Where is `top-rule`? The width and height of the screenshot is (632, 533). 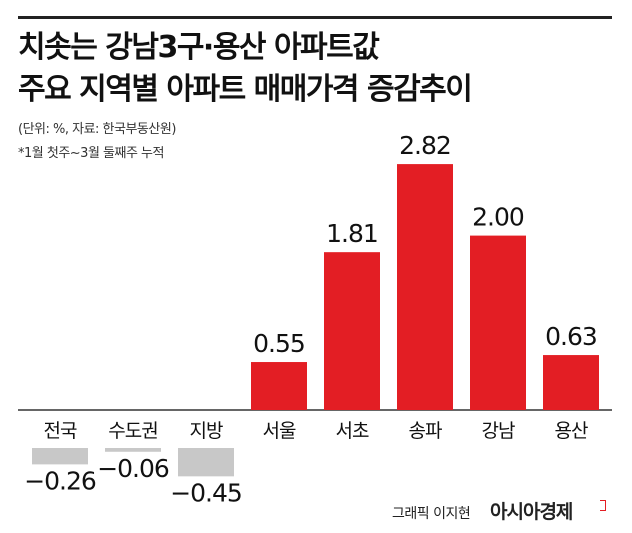
top-rule is located at coordinates (315, 17).